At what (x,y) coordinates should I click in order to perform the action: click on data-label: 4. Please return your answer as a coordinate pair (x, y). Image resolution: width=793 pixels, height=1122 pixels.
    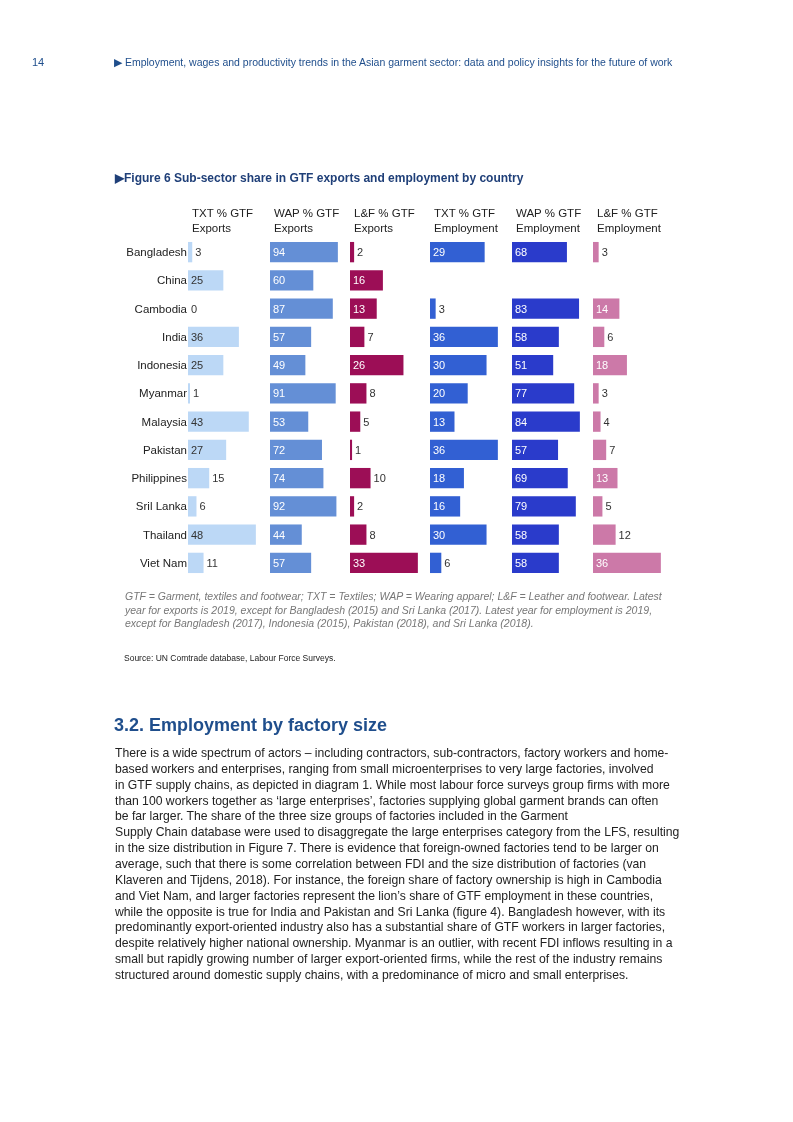
    Looking at the image, I should click on (606, 421).